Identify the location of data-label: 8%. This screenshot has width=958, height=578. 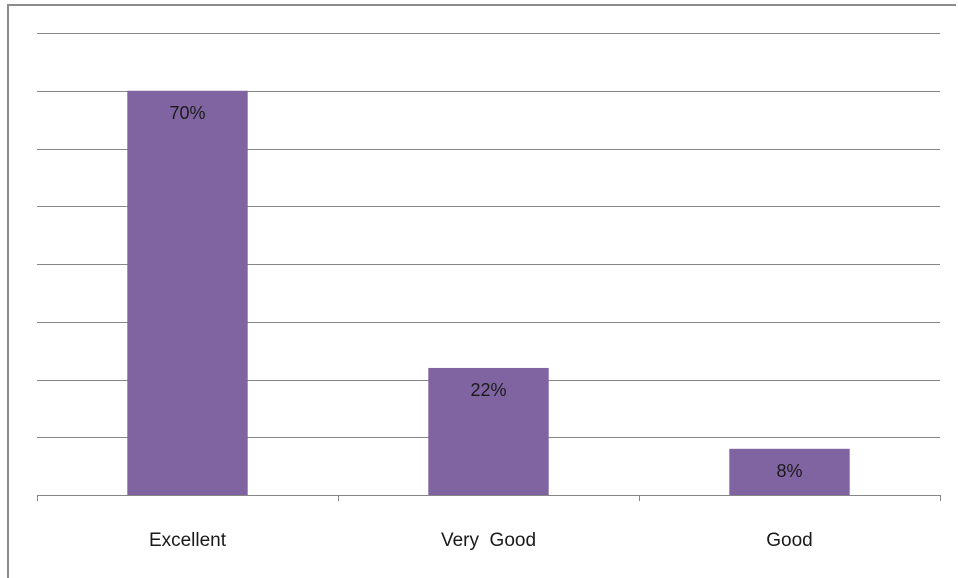
(789, 471).